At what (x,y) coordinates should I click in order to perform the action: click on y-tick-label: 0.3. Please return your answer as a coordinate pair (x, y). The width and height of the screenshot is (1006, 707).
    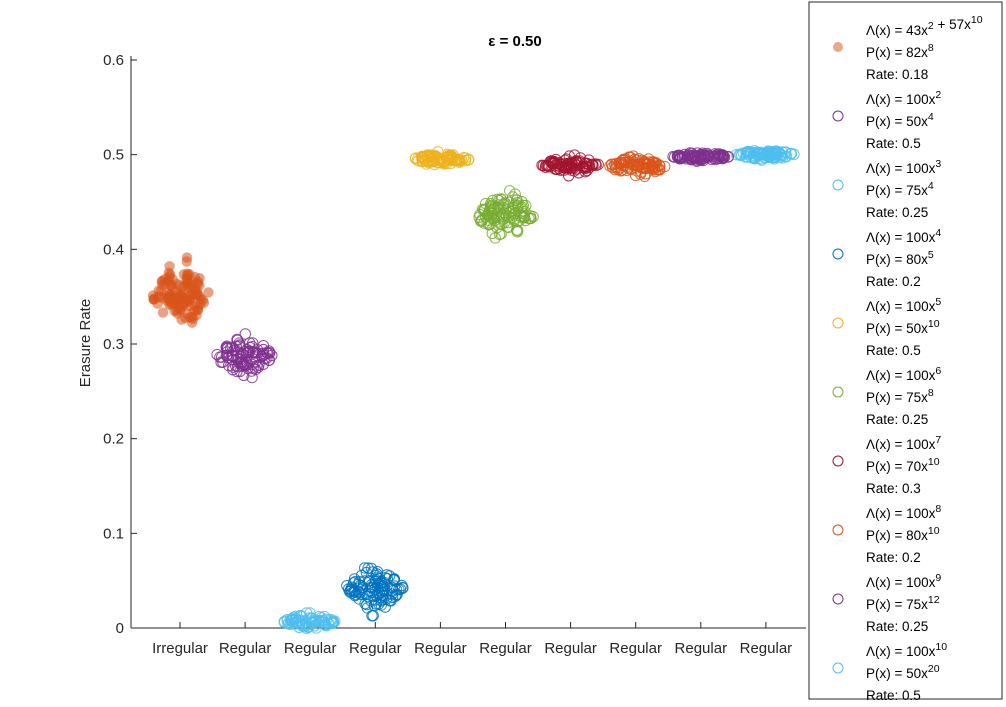
    Looking at the image, I should click on (113, 344).